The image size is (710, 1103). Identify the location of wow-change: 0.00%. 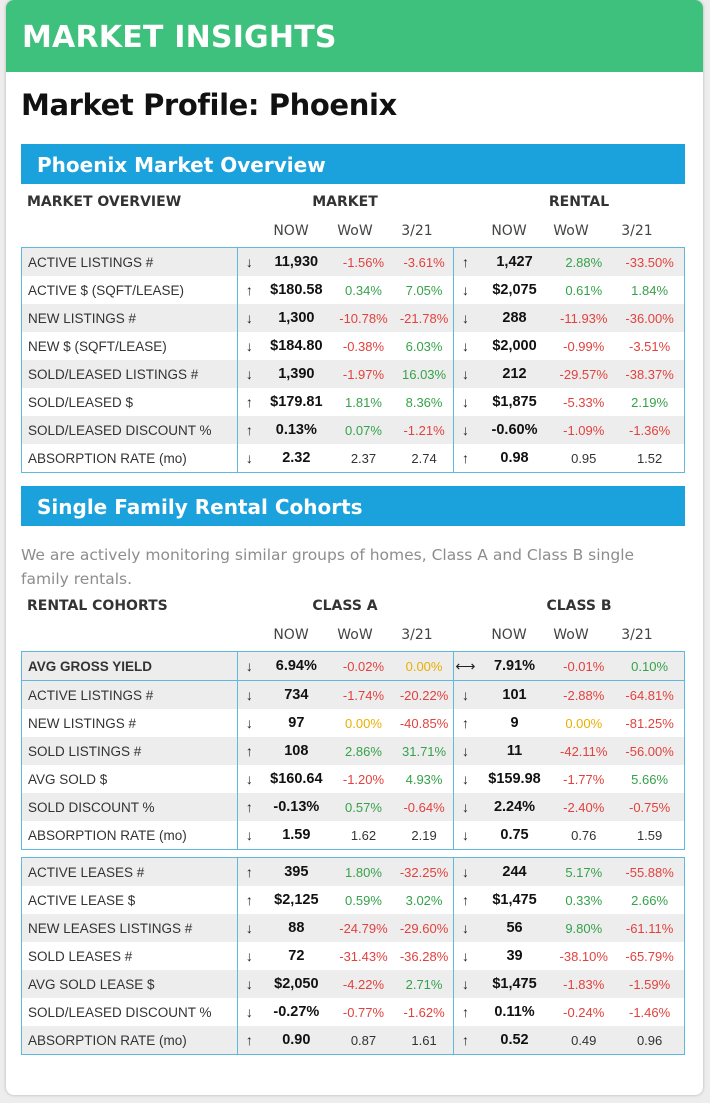
(363, 723).